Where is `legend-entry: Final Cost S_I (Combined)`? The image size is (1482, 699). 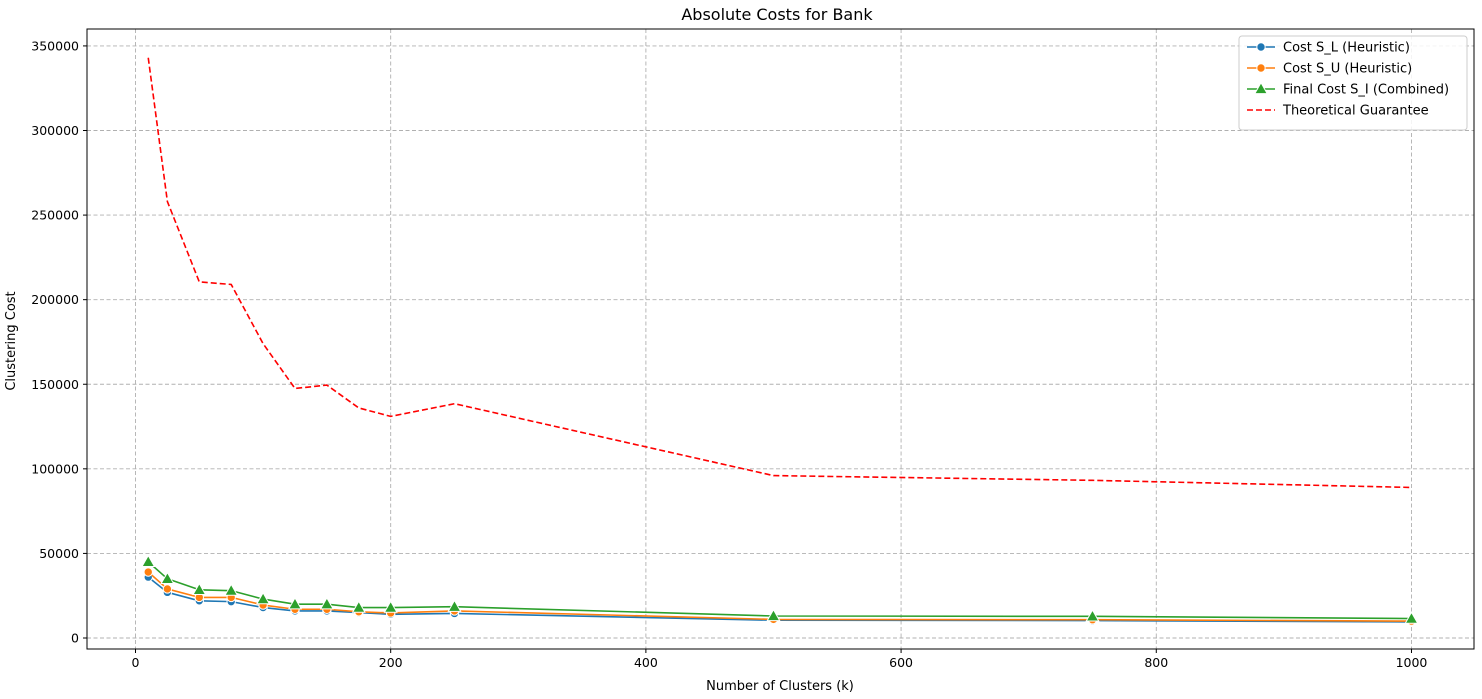 legend-entry: Final Cost S_I (Combined) is located at coordinates (1348, 89).